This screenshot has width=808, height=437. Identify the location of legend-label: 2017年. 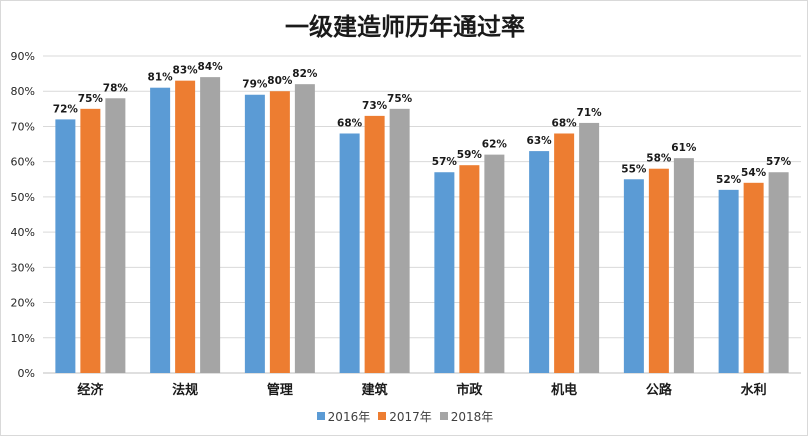
(410, 416).